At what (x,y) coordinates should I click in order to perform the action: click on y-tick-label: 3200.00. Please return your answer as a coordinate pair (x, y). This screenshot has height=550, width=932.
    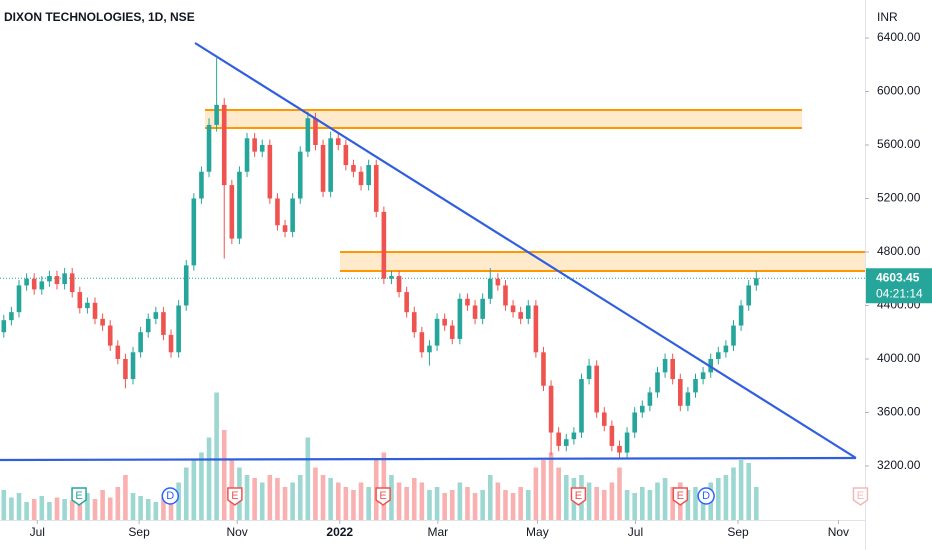
    Looking at the image, I should click on (899, 465).